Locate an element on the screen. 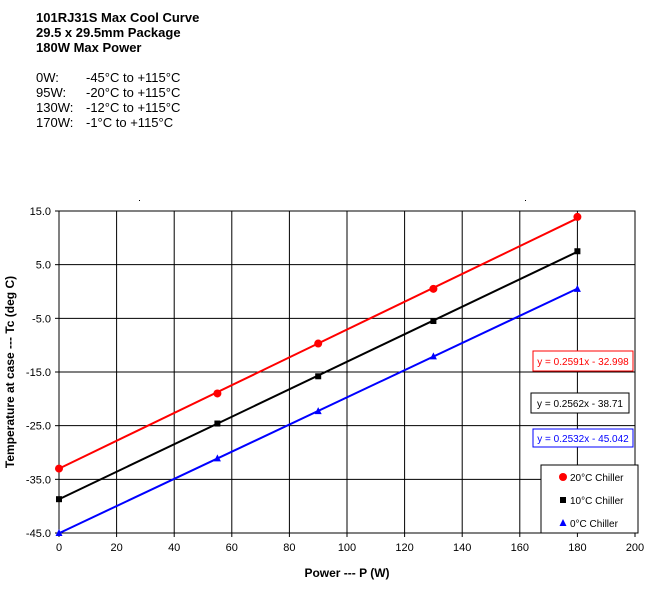 The height and width of the screenshot is (600, 650). range-row: 95W: -20°C to +115°C is located at coordinates (117, 92).